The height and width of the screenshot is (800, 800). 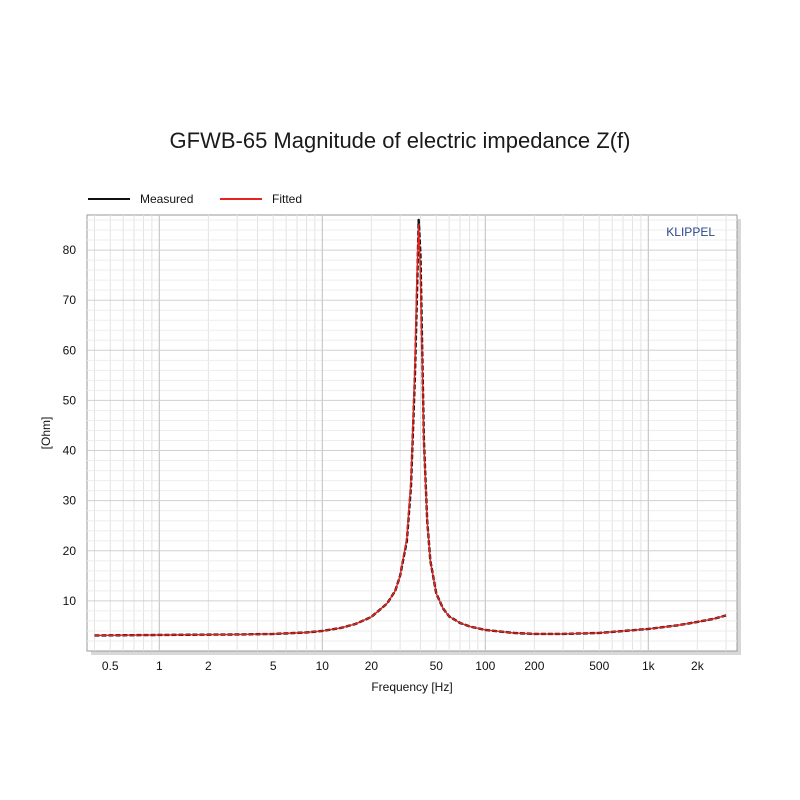 I want to click on x-tick-label: 500, so click(x=599, y=666).